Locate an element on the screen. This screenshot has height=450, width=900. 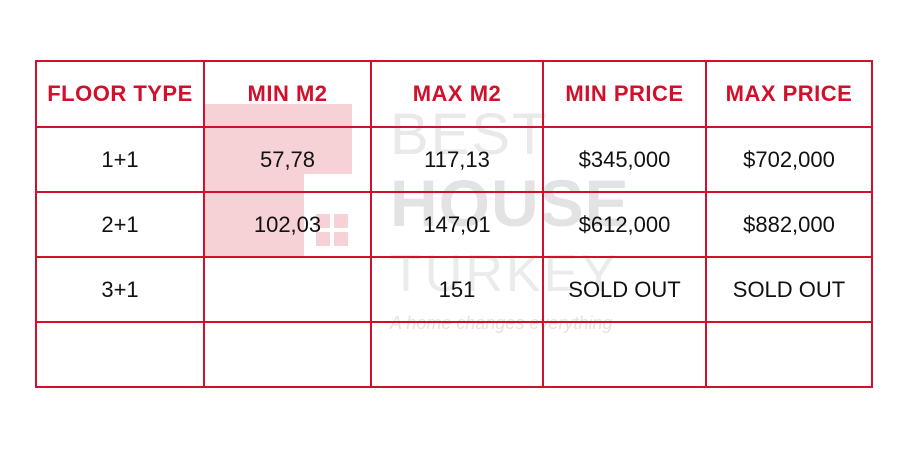
cell-min-price is located at coordinates (624, 354).